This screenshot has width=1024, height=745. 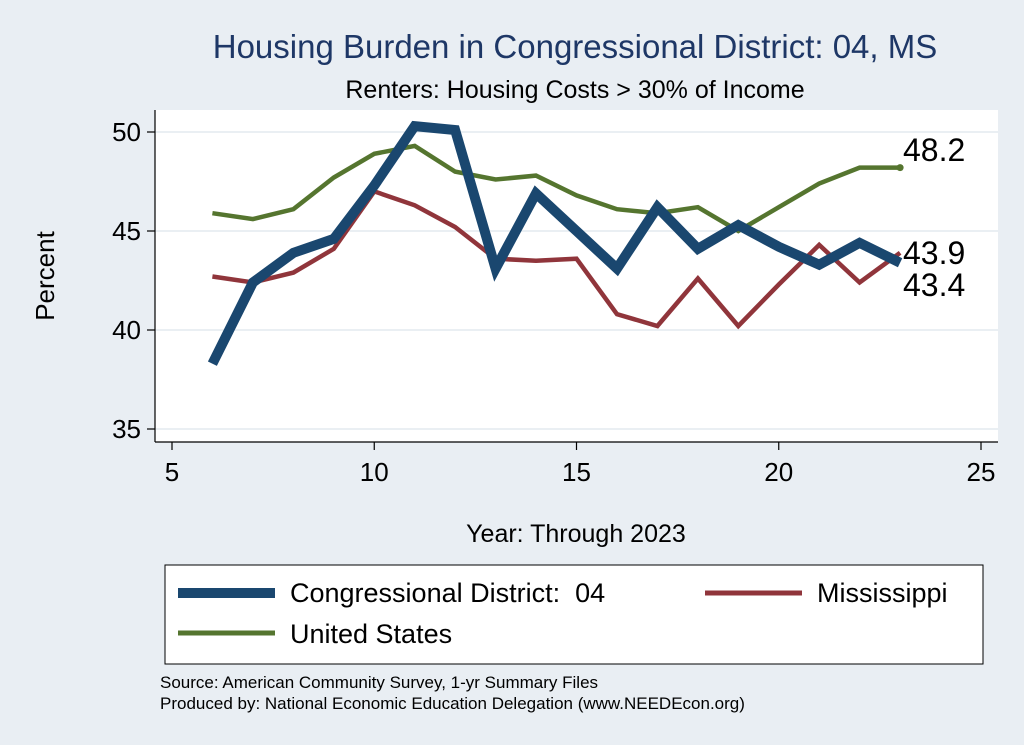 I want to click on legend-label-cd04: Congressional District: 04, so click(x=447, y=593).